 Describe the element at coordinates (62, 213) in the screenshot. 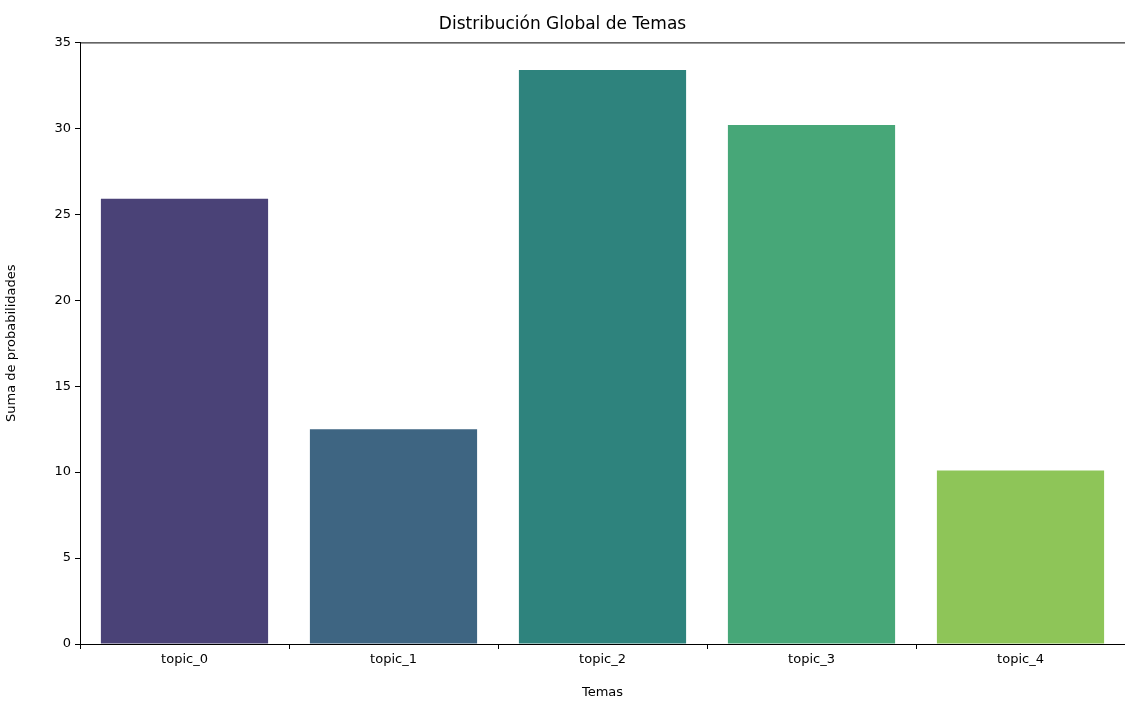

I see `y-tick-label: 25` at that location.